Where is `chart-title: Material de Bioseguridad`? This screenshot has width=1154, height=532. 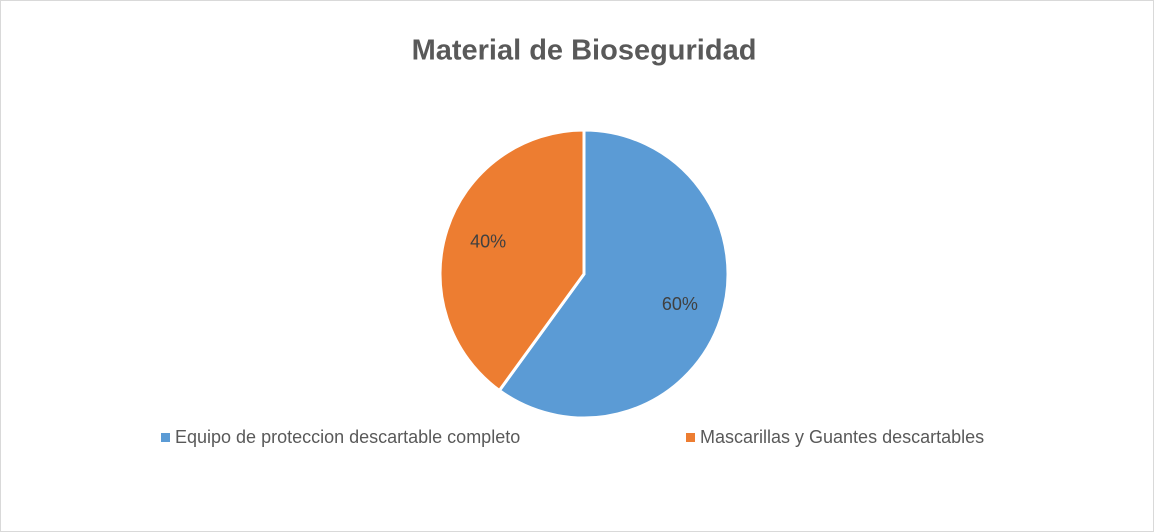
chart-title: Material de Bioseguridad is located at coordinates (584, 51).